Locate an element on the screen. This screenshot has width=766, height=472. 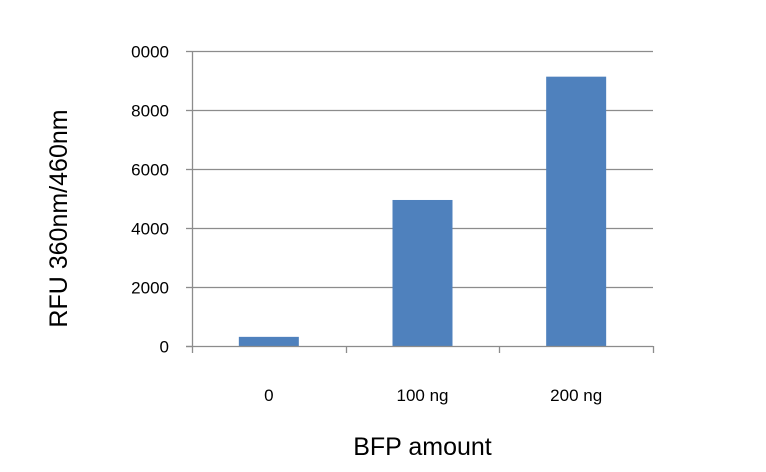
y-tick-label: 0 is located at coordinates (164, 347).